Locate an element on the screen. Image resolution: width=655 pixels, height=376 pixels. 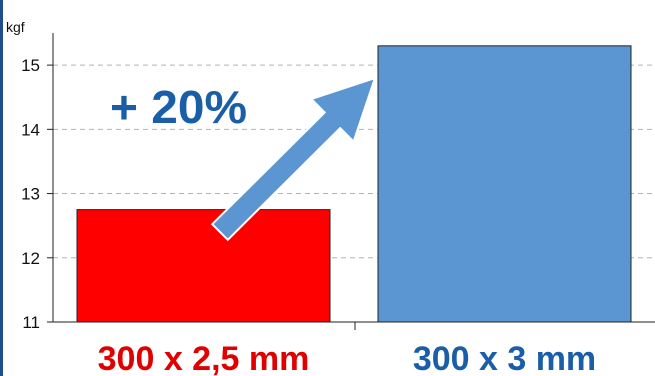
y-tick-label: 14 is located at coordinates (30, 129).